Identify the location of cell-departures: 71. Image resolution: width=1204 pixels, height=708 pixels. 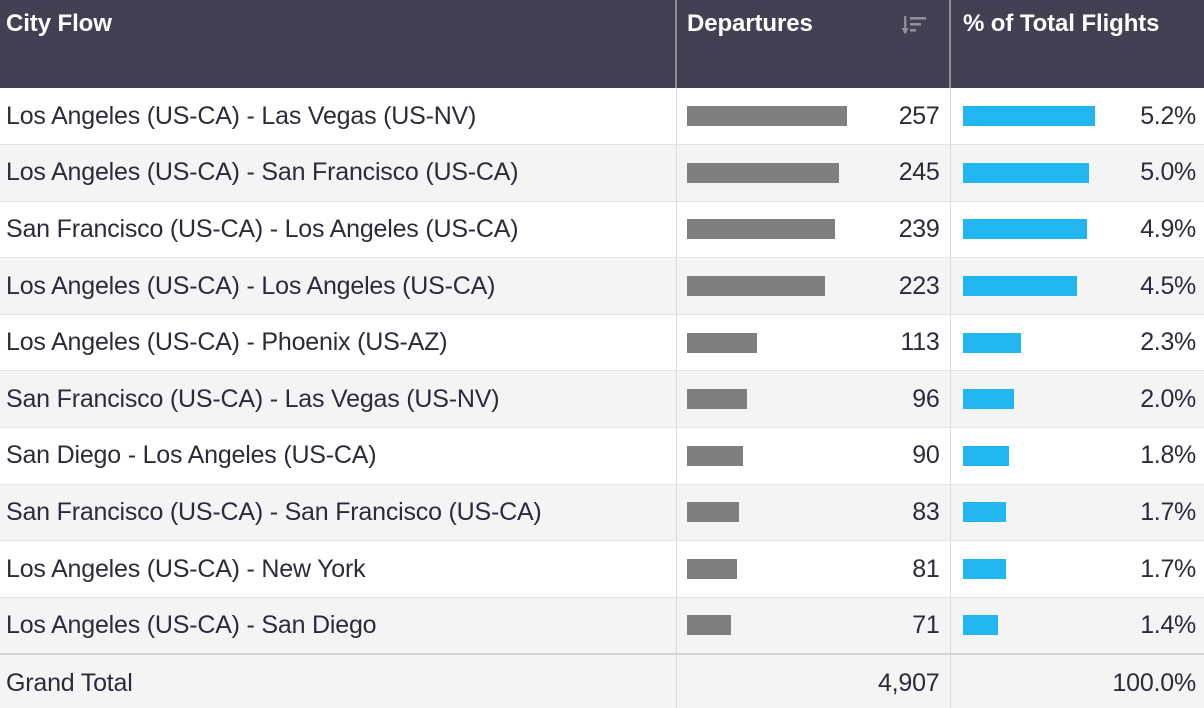
(812, 626).